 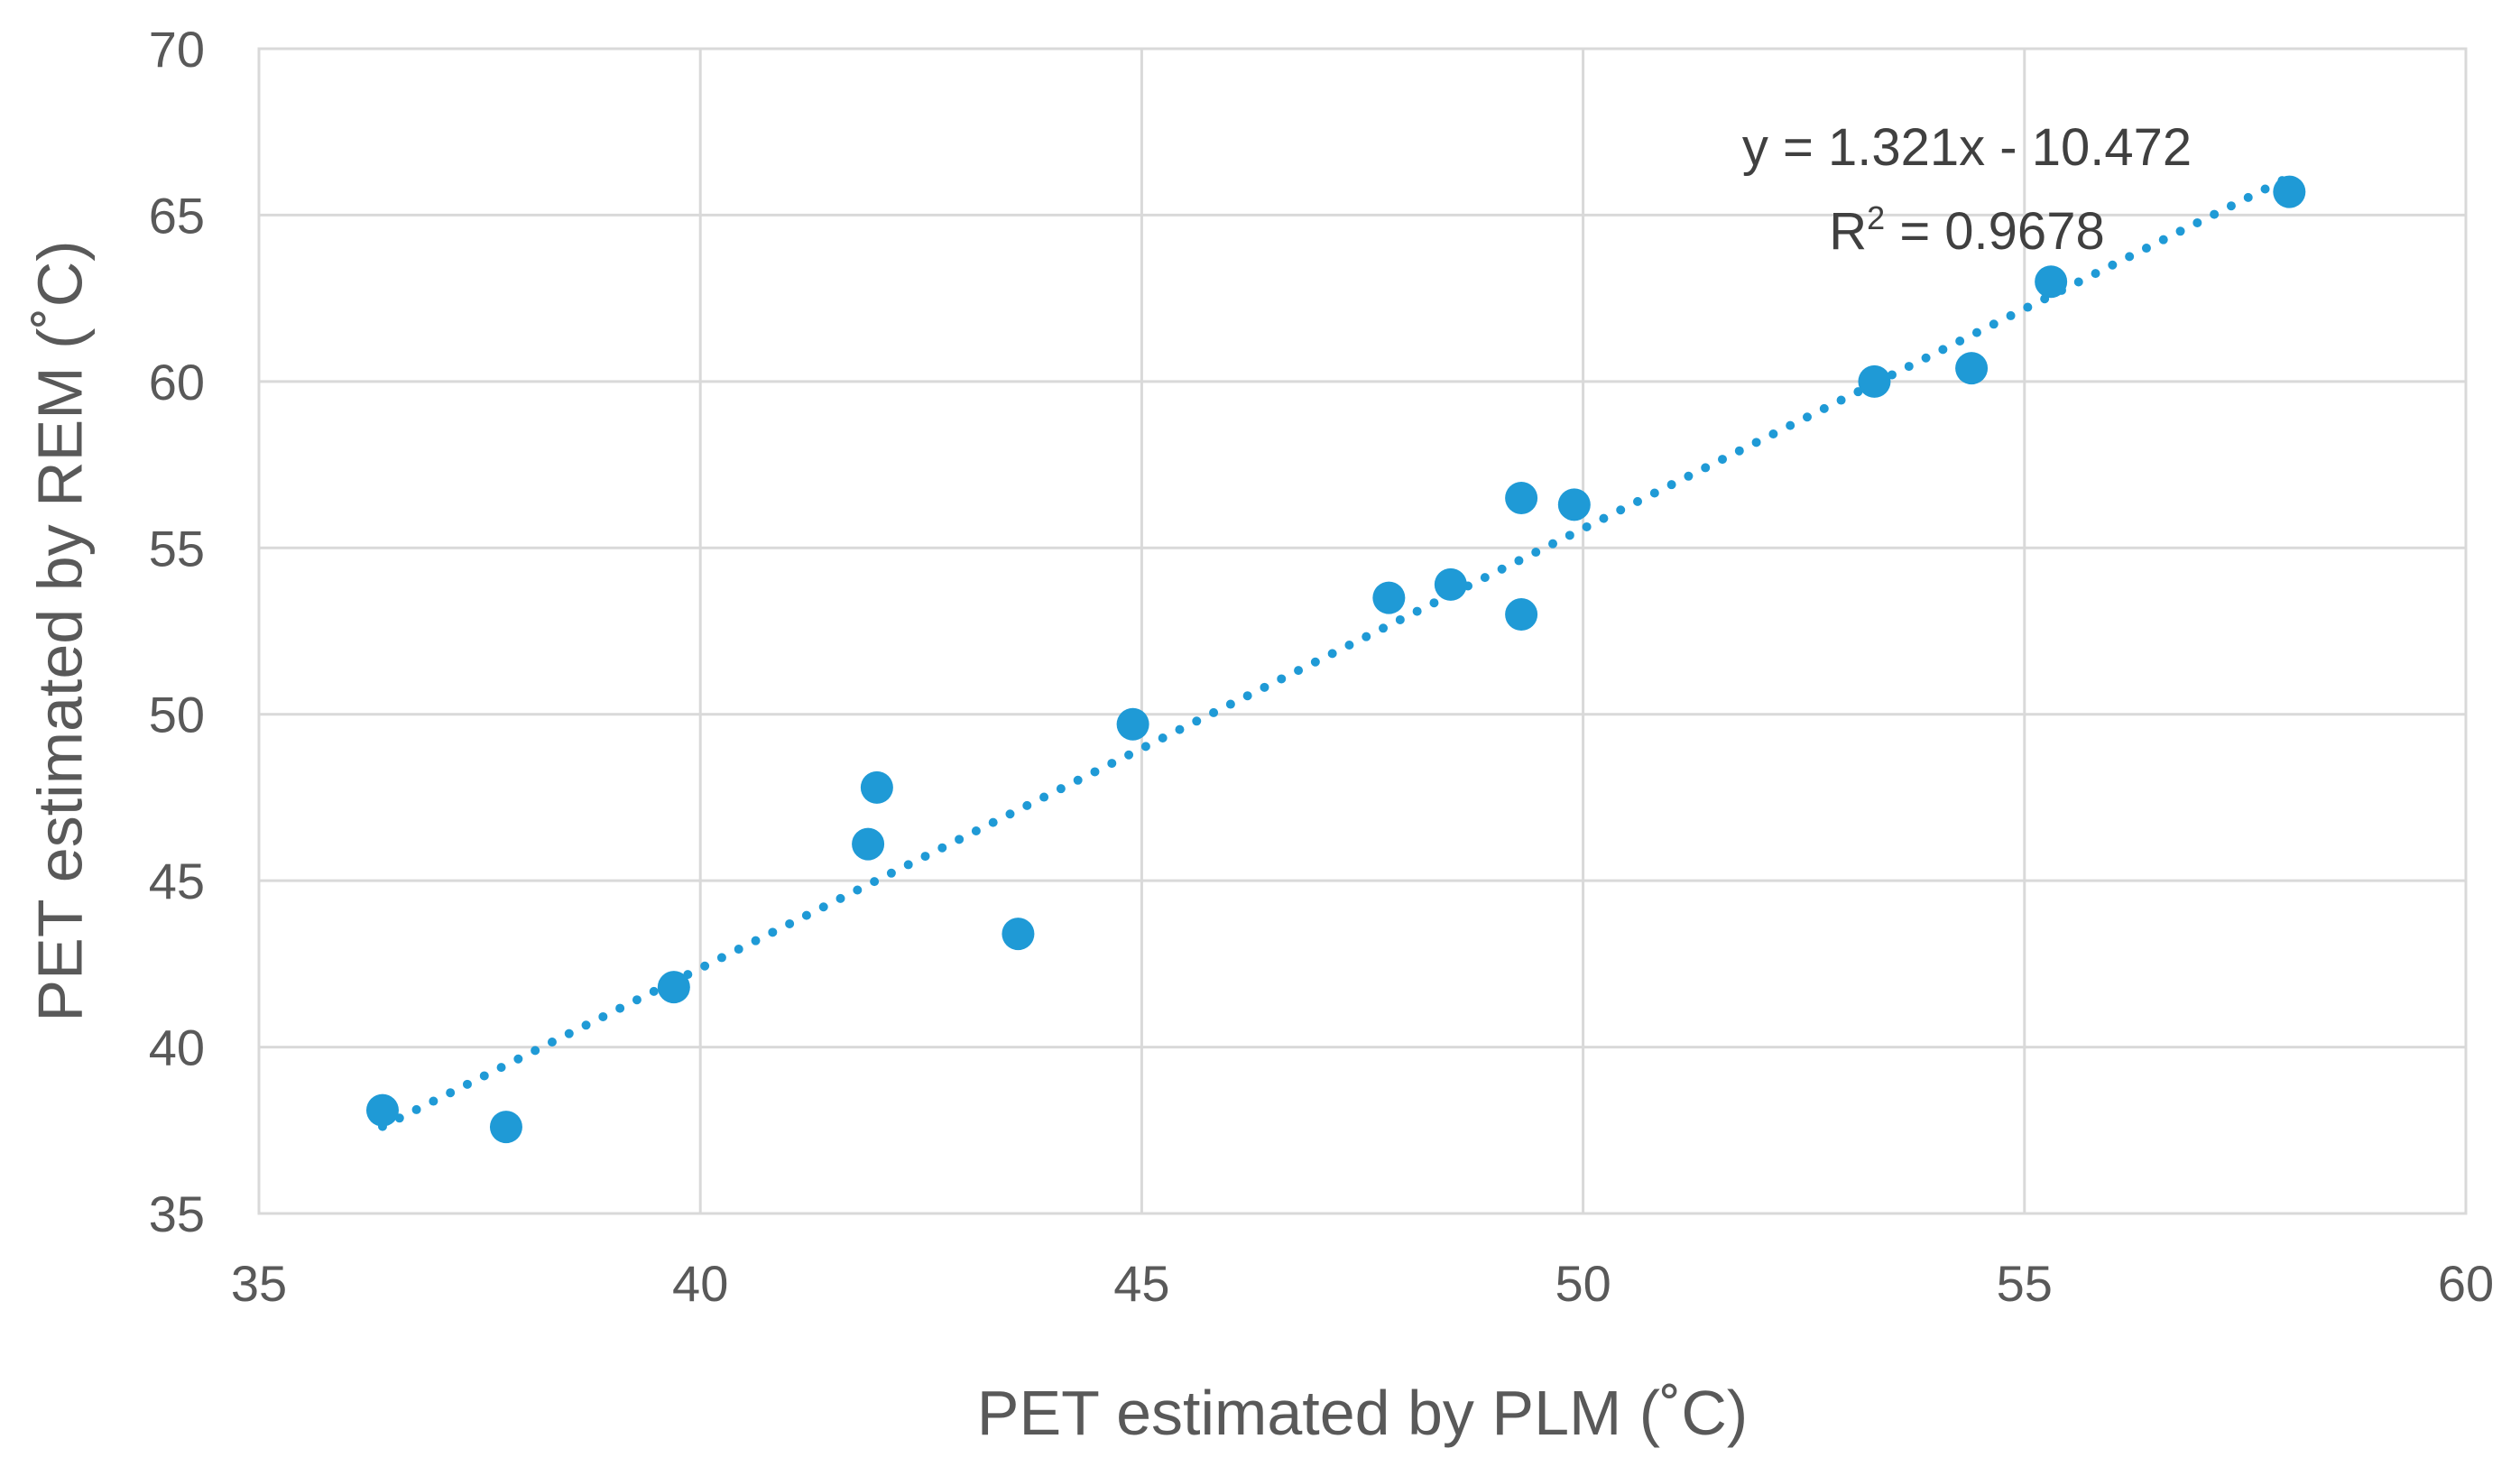 What do you see at coordinates (1141, 1283) in the screenshot?
I see `x-tick-label: 45` at bounding box center [1141, 1283].